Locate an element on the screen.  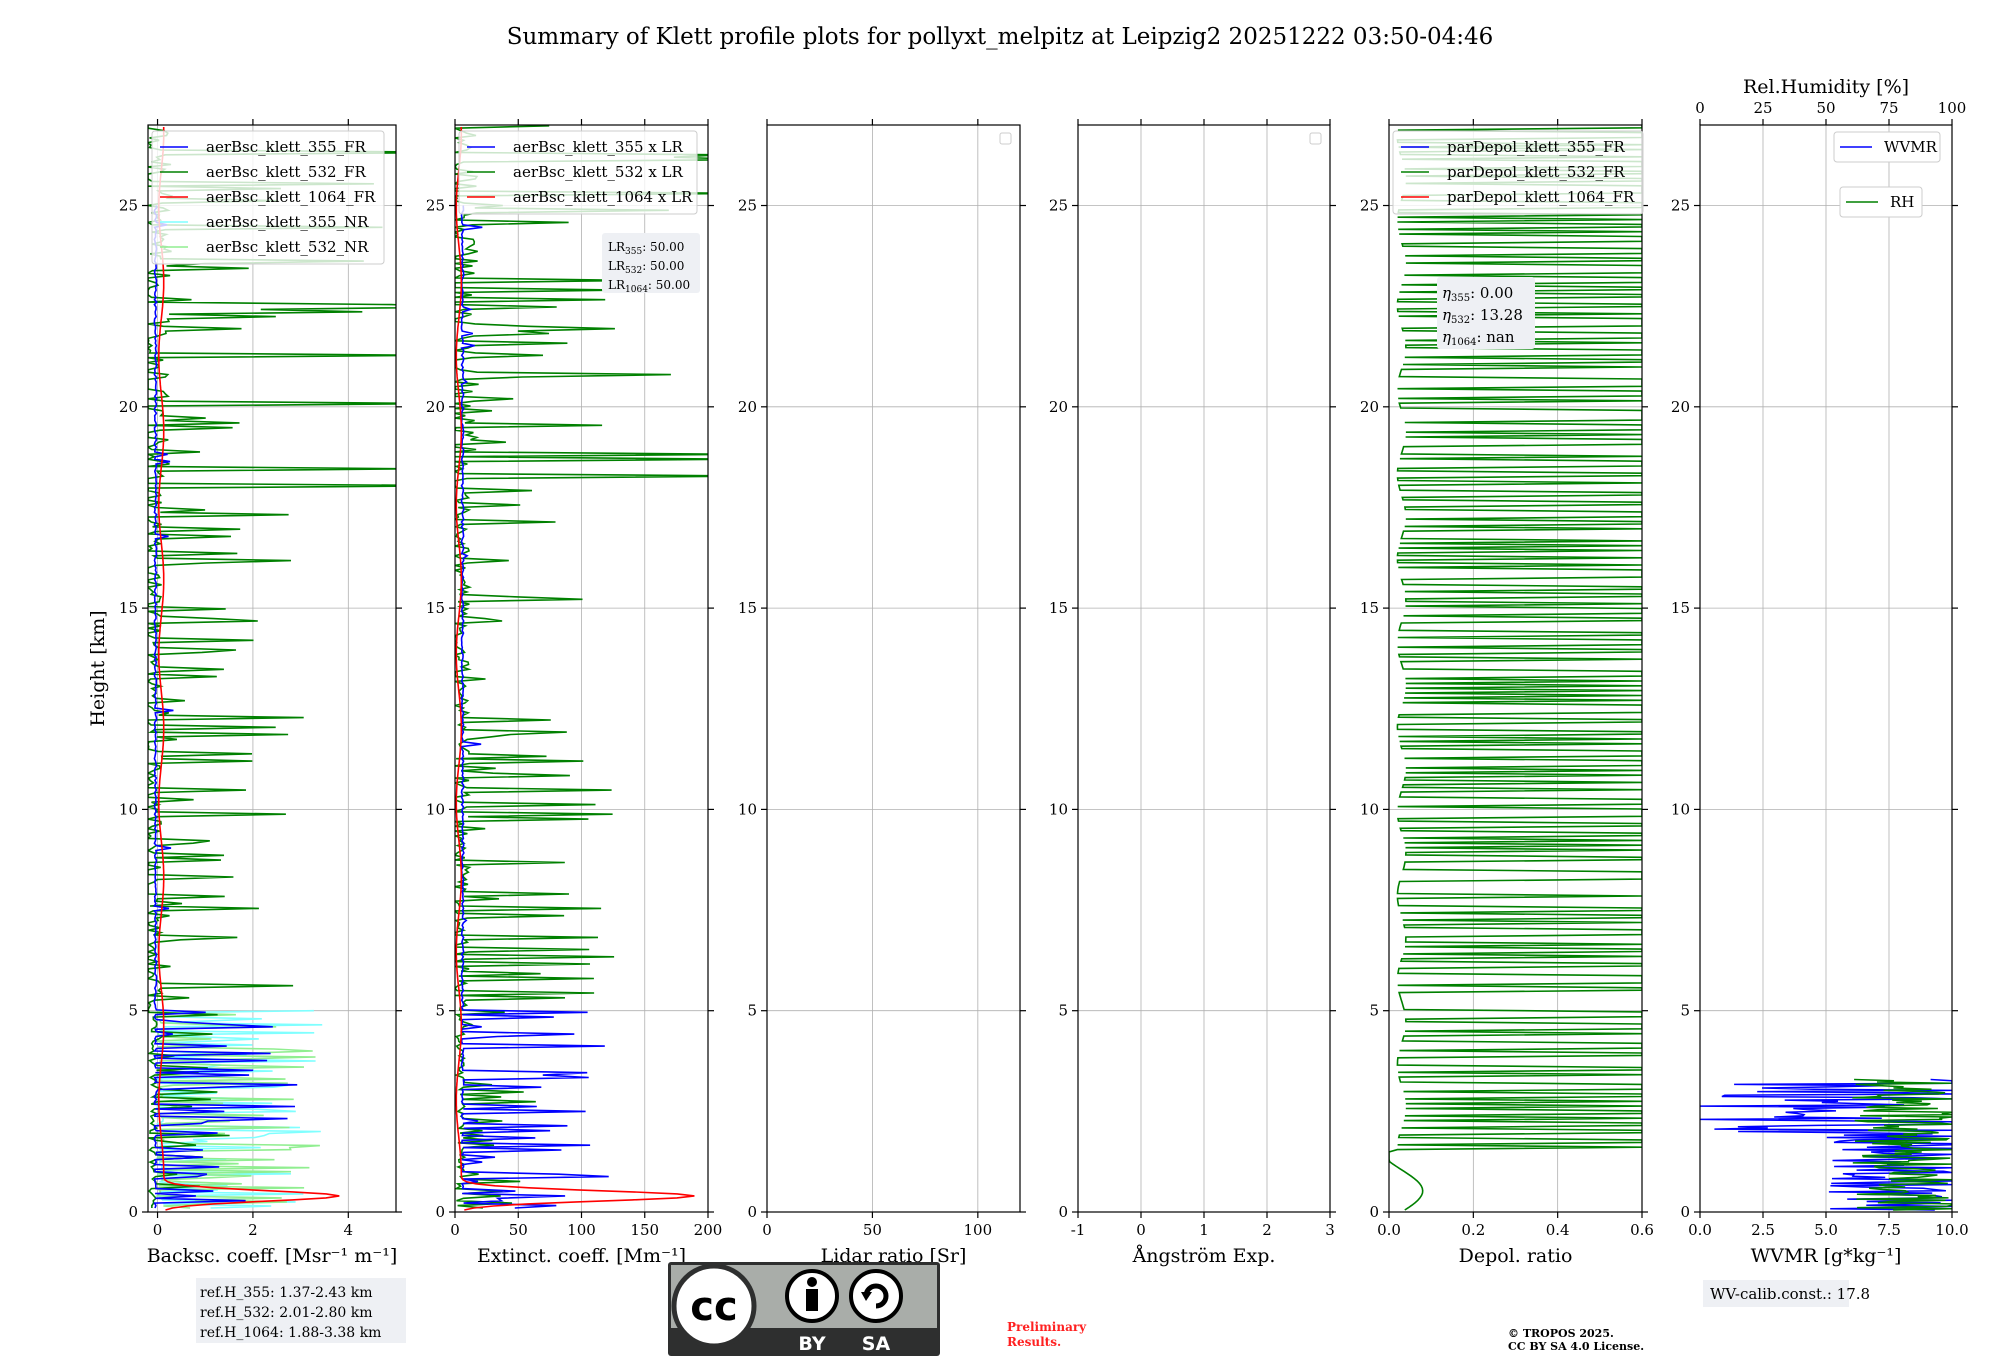
x-axis-label: Lidar ratio [Sr] is located at coordinates (894, 1256).